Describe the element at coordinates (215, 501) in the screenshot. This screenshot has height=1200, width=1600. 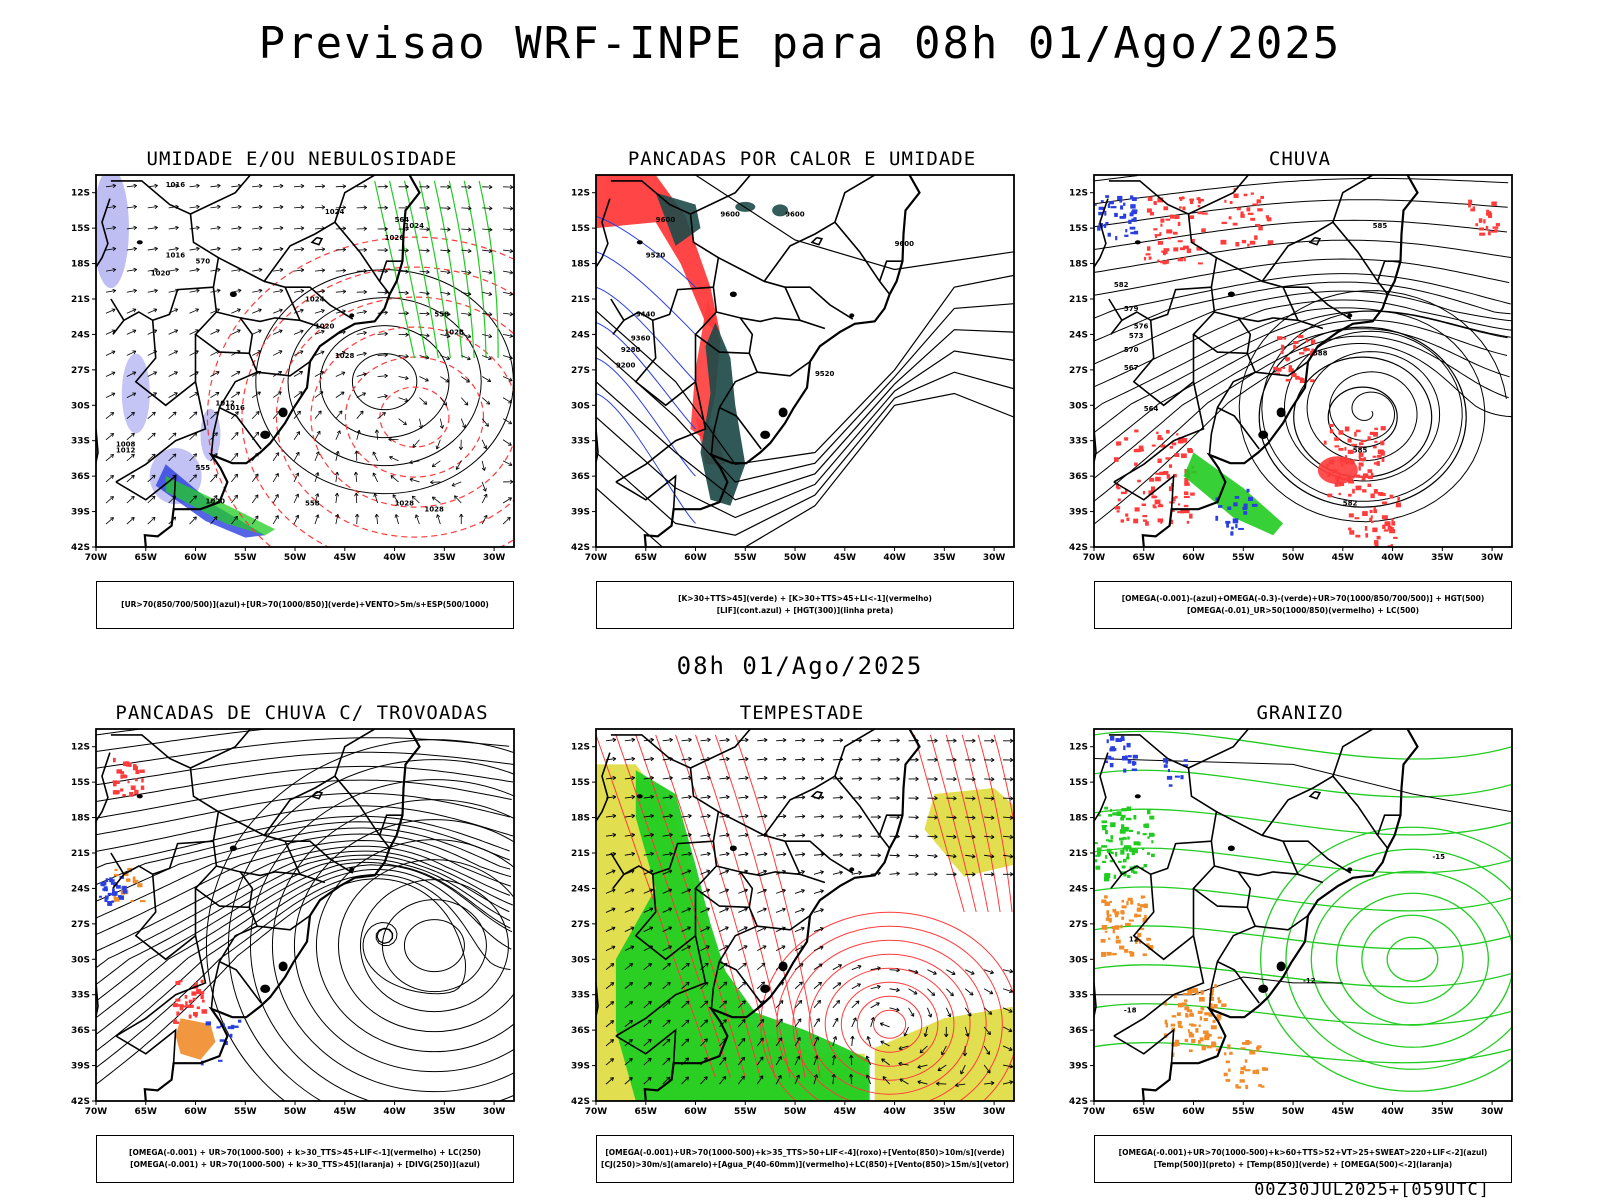
I see `contour-label: 1020` at that location.